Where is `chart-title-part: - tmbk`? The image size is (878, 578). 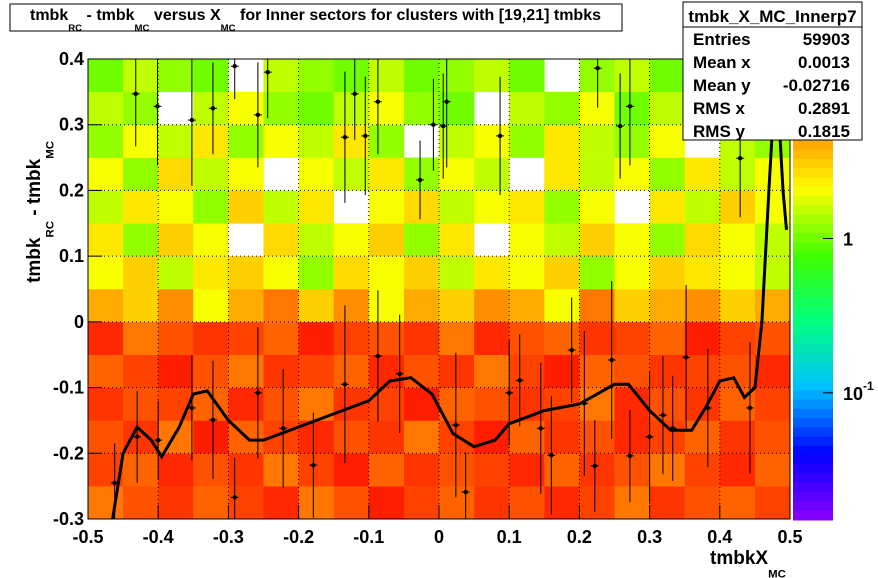
chart-title-part: - tmbk is located at coordinates (108, 15).